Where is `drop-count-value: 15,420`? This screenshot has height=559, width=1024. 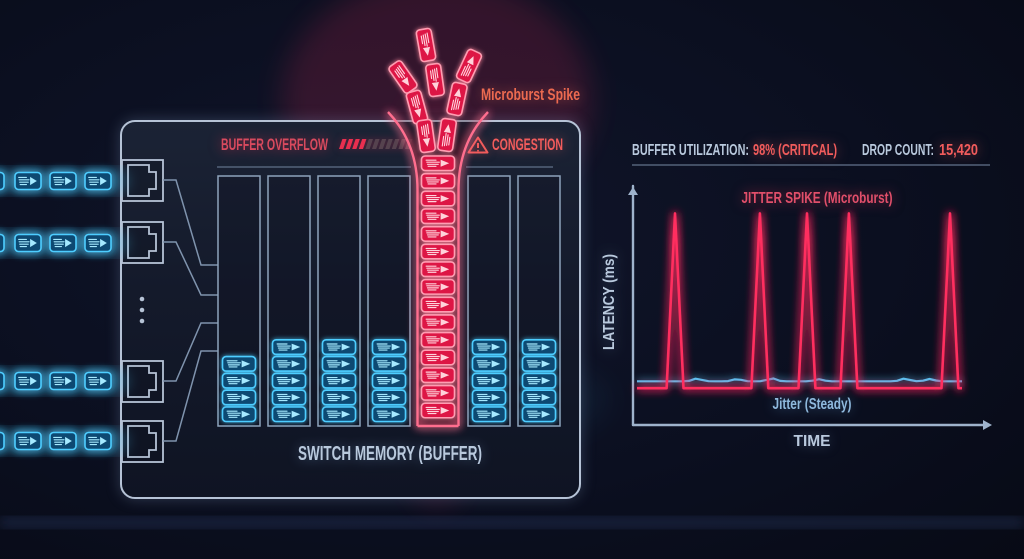 drop-count-value: 15,420 is located at coordinates (958, 150).